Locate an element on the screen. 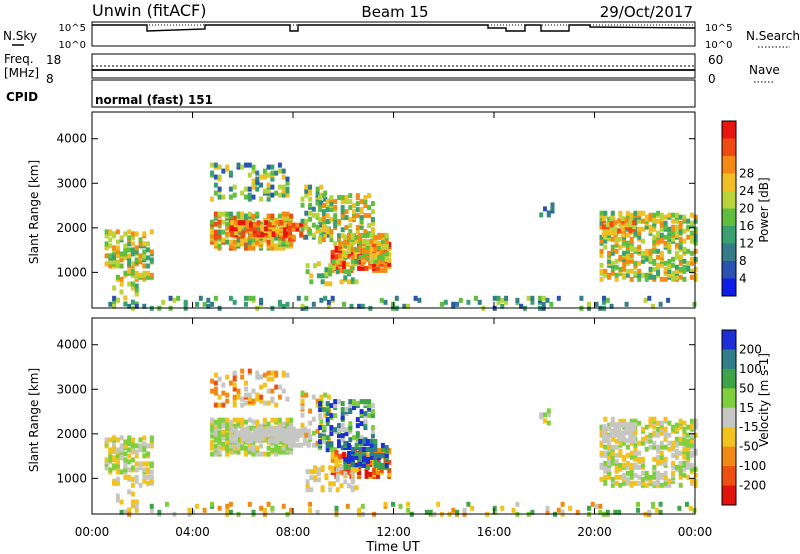 The image size is (800, 554). colorbar-tick-label: 4 is located at coordinates (743, 279).